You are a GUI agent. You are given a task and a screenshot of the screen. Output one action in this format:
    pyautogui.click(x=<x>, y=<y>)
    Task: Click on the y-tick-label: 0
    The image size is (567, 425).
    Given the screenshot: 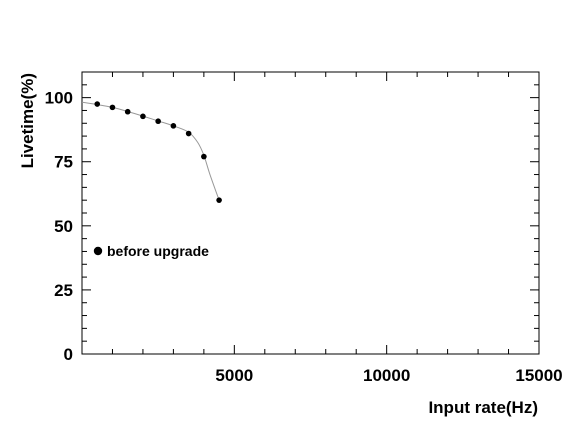 What is the action you would take?
    pyautogui.click(x=68, y=354)
    